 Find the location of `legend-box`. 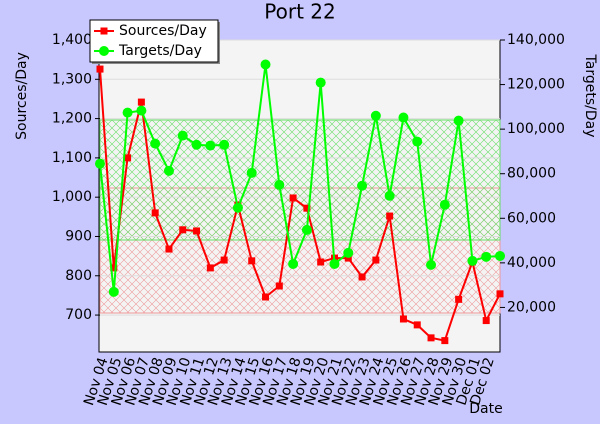

legend-box is located at coordinates (154, 41).